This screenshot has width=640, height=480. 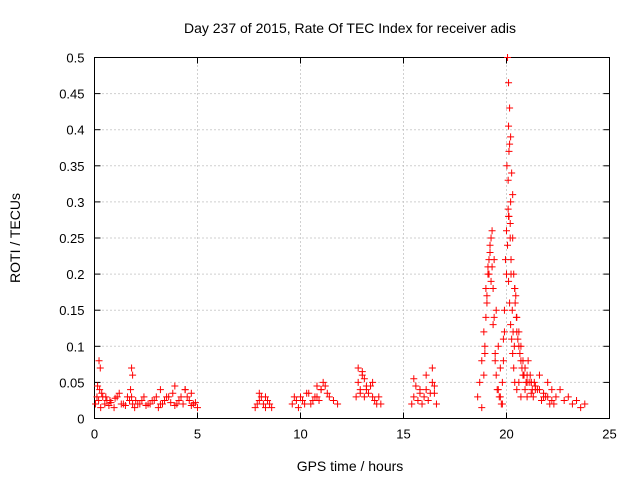 I want to click on y-tick-label: 0.5, so click(x=75, y=58).